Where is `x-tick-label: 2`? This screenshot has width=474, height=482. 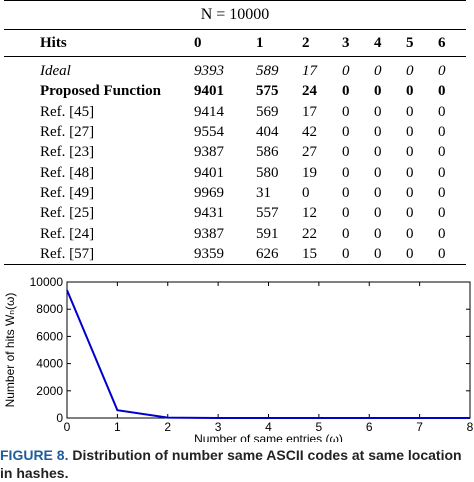 x-tick-label: 2 is located at coordinates (167, 427).